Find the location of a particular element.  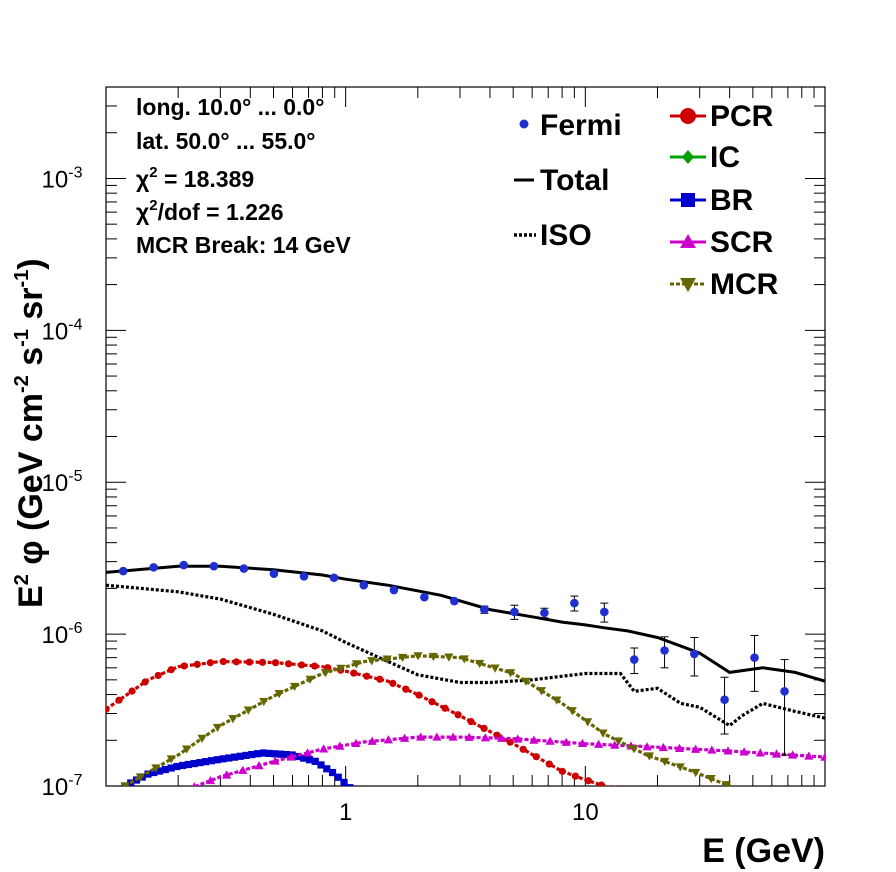

y-axis-title: E2 φ (GeV cm-2 s-1 sr-1) is located at coordinates (30, 433).